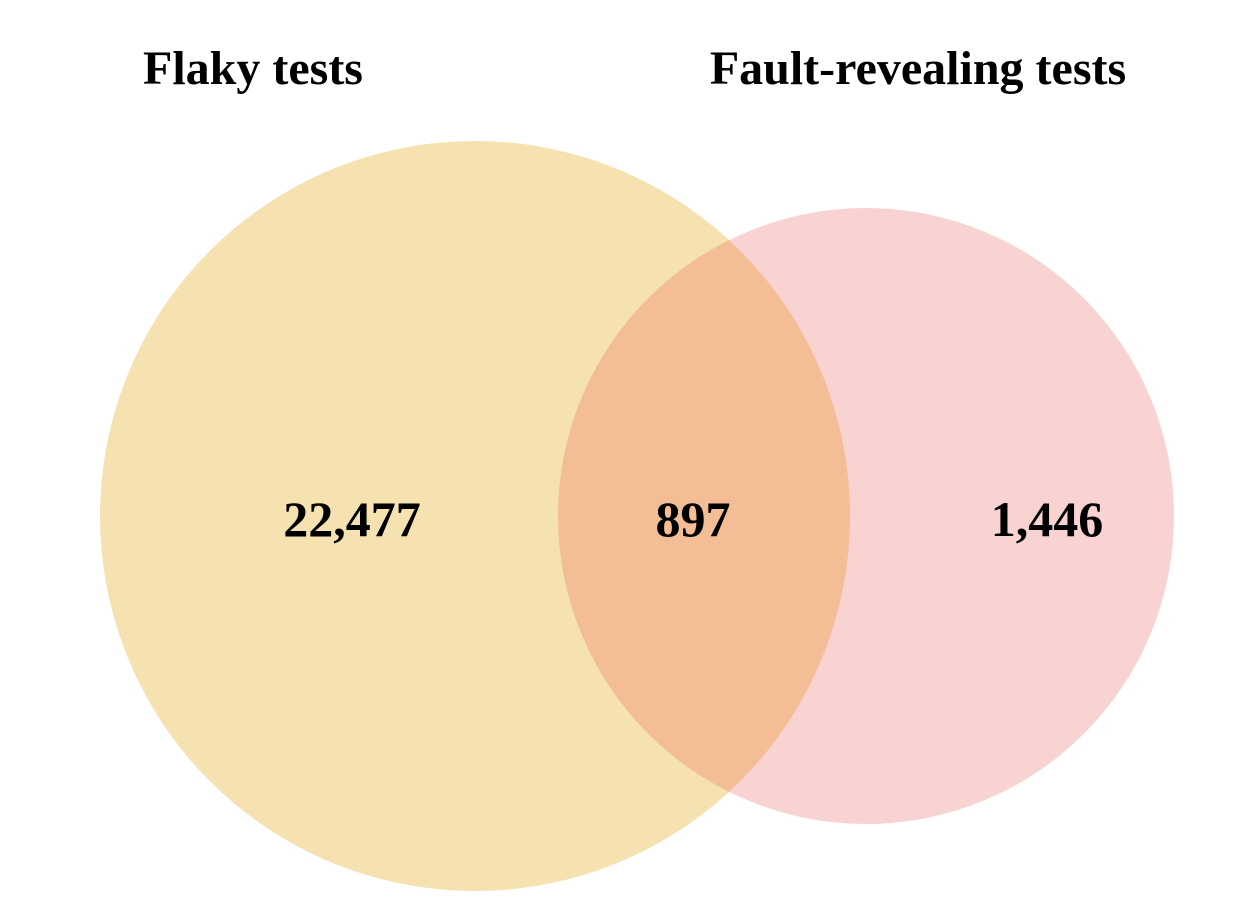 Image resolution: width=1260 pixels, height=906 pixels. I want to click on fault-revealing-only-count: 1,446, so click(1047, 519).